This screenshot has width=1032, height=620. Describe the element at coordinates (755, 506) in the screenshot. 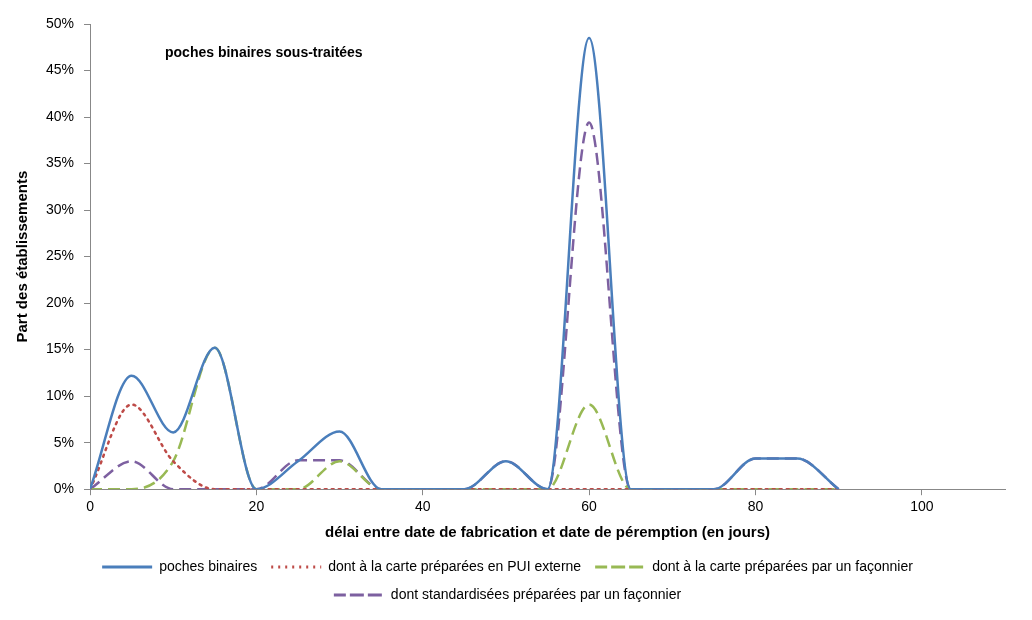

I see `x-tick-label: 80` at that location.